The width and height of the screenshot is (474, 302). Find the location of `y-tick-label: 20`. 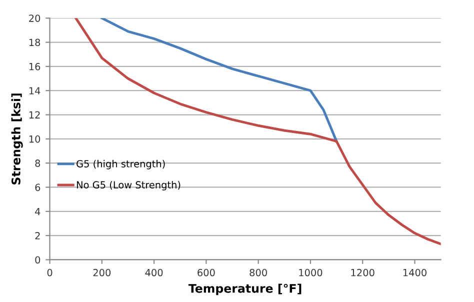

y-tick-label: 20 is located at coordinates (34, 18).